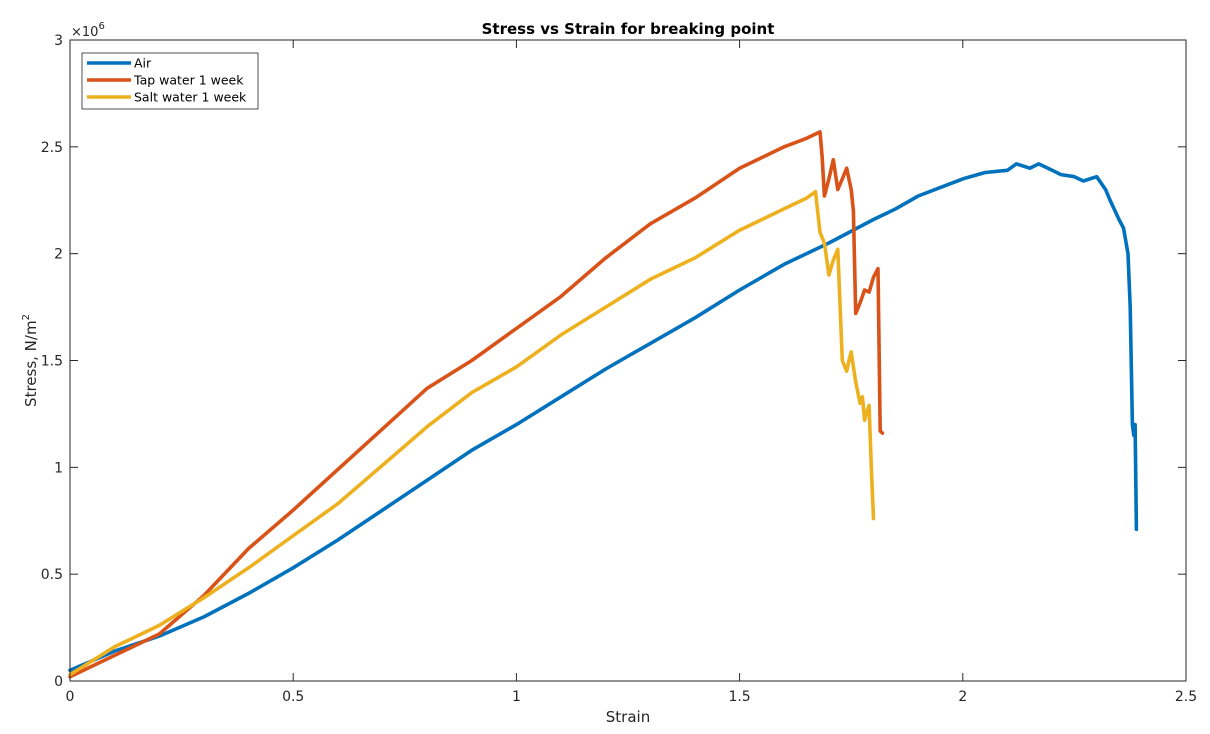 This screenshot has width=1210, height=734. Describe the element at coordinates (88, 30) in the screenshot. I see `y-axis-multiplier: ×10⁶` at that location.